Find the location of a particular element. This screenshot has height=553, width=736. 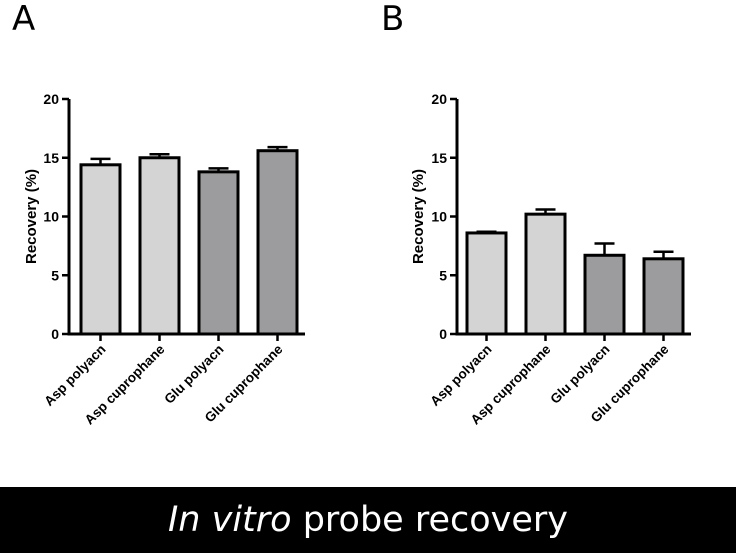

caption-bar: In vitro probe recovery is located at coordinates (368, 520).